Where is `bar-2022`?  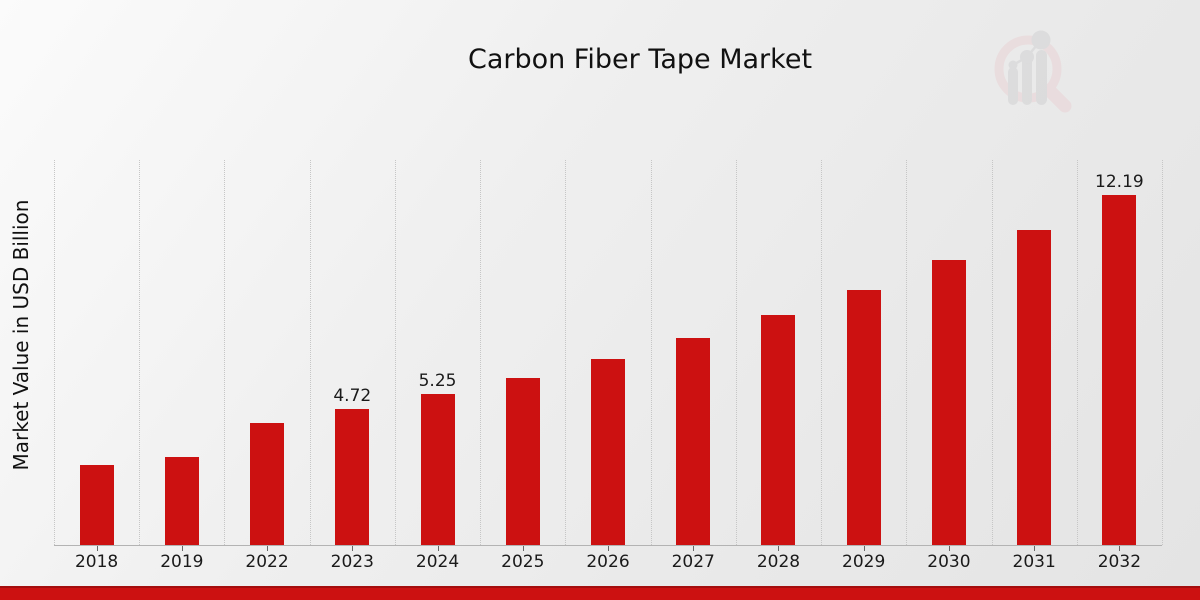
bar-2022 is located at coordinates (267, 484).